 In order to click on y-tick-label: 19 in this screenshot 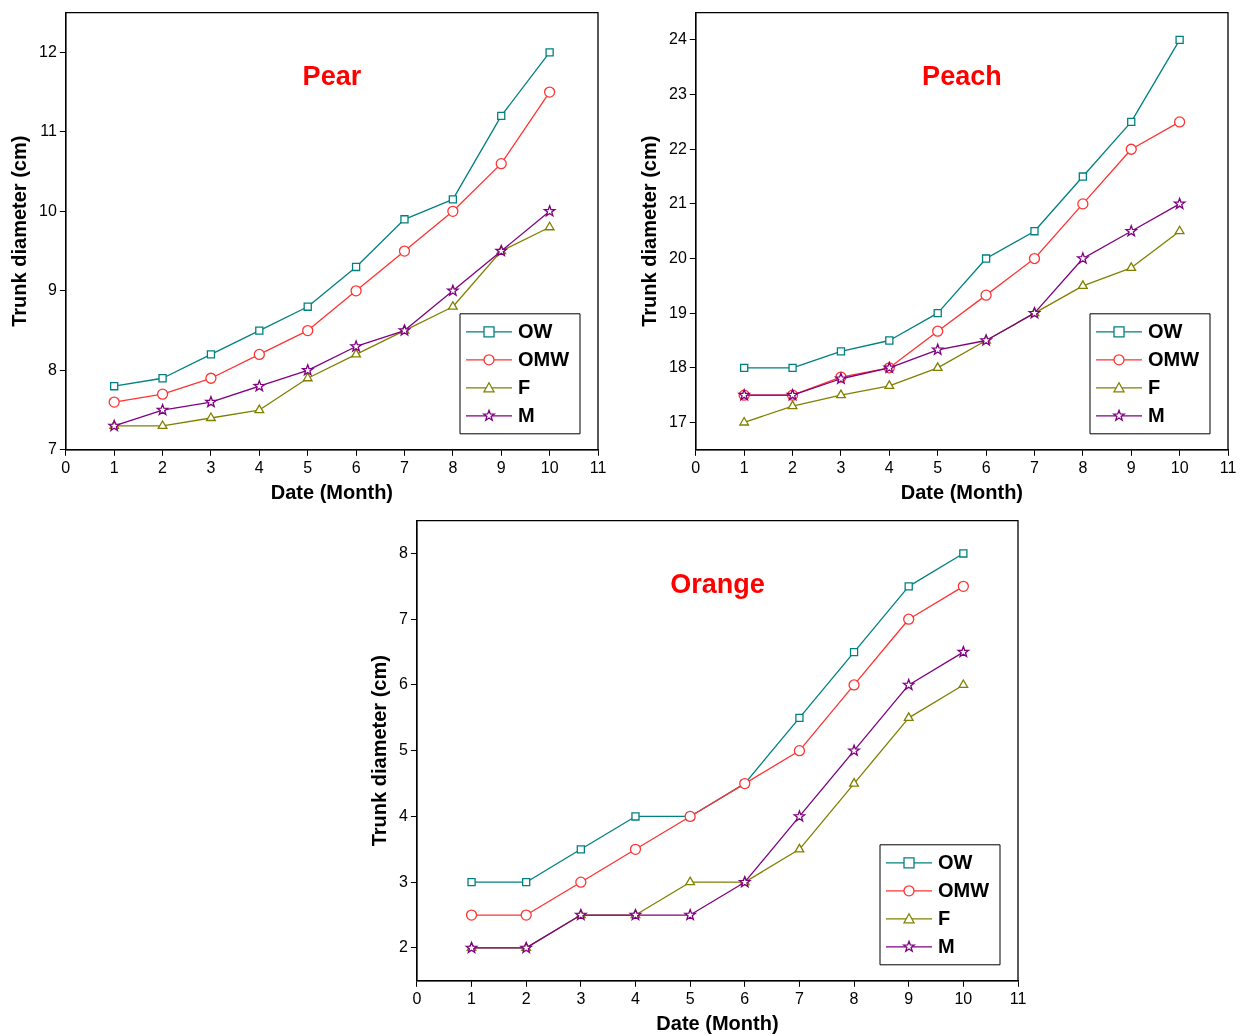, I will do `click(678, 312)`.